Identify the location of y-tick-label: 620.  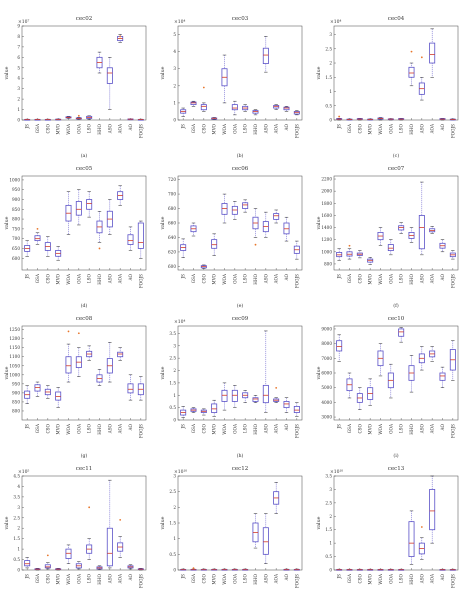
(172, 251).